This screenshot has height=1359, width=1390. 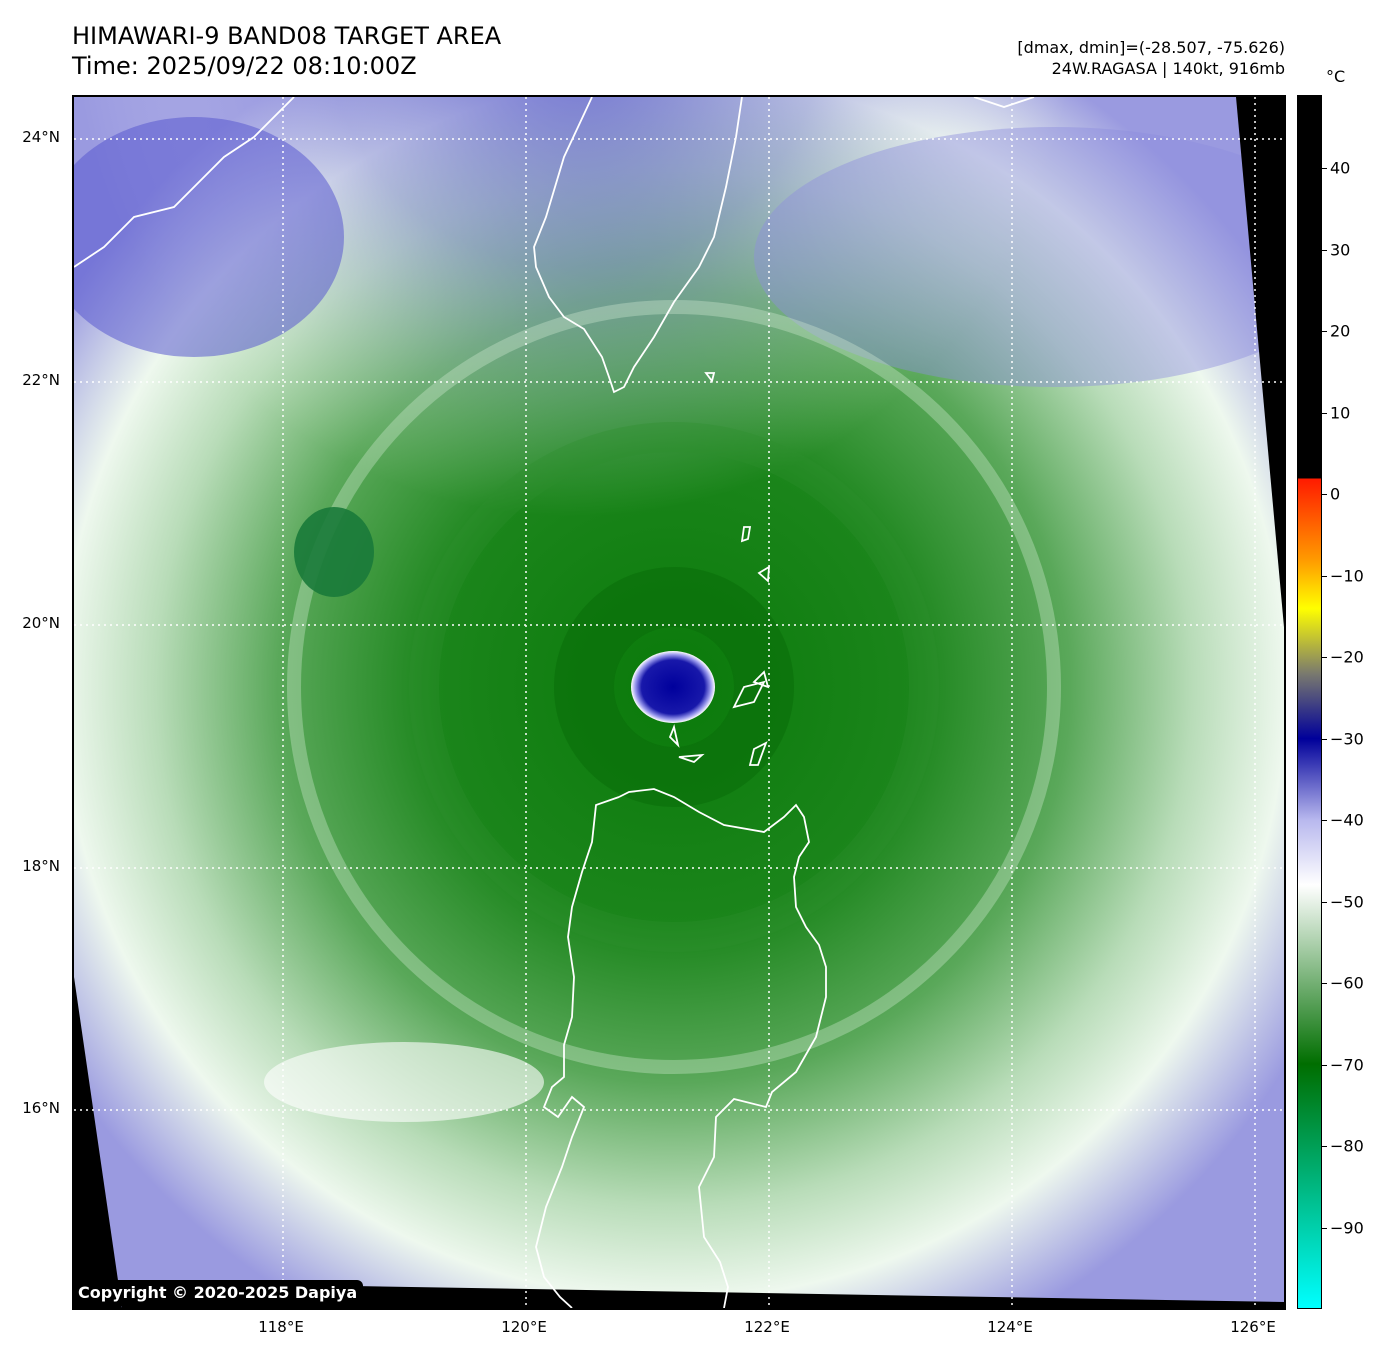 What do you see at coordinates (1347, 983) in the screenshot?
I see `colorbar-tick-label: −60` at bounding box center [1347, 983].